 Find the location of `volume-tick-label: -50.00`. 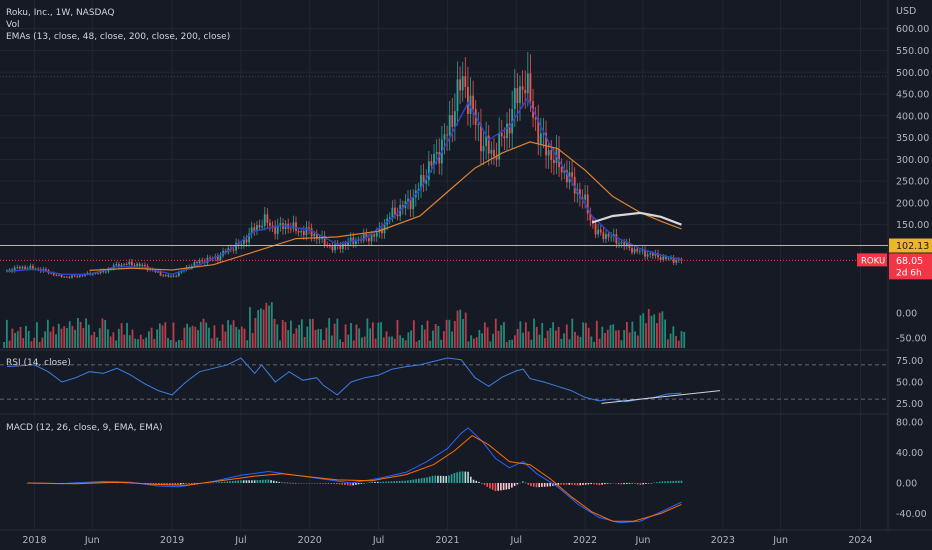

volume-tick-label: -50.00 is located at coordinates (911, 339).